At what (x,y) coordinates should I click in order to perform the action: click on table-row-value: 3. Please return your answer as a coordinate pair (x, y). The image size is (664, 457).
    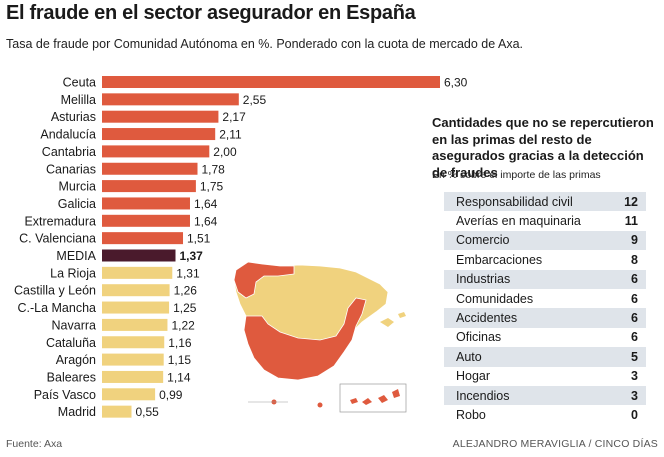
    Looking at the image, I should click on (634, 376).